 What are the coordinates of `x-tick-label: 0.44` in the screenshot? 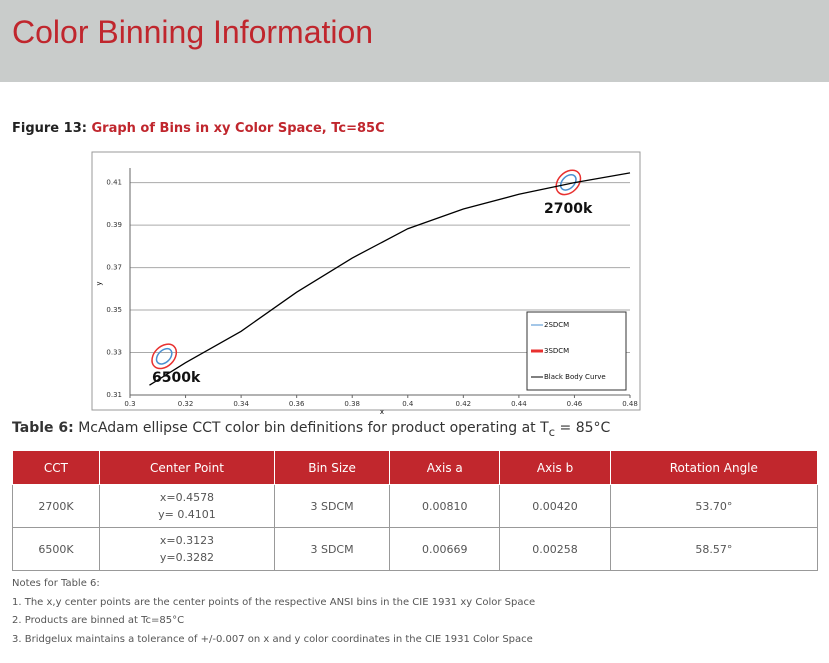 It's located at (519, 404).